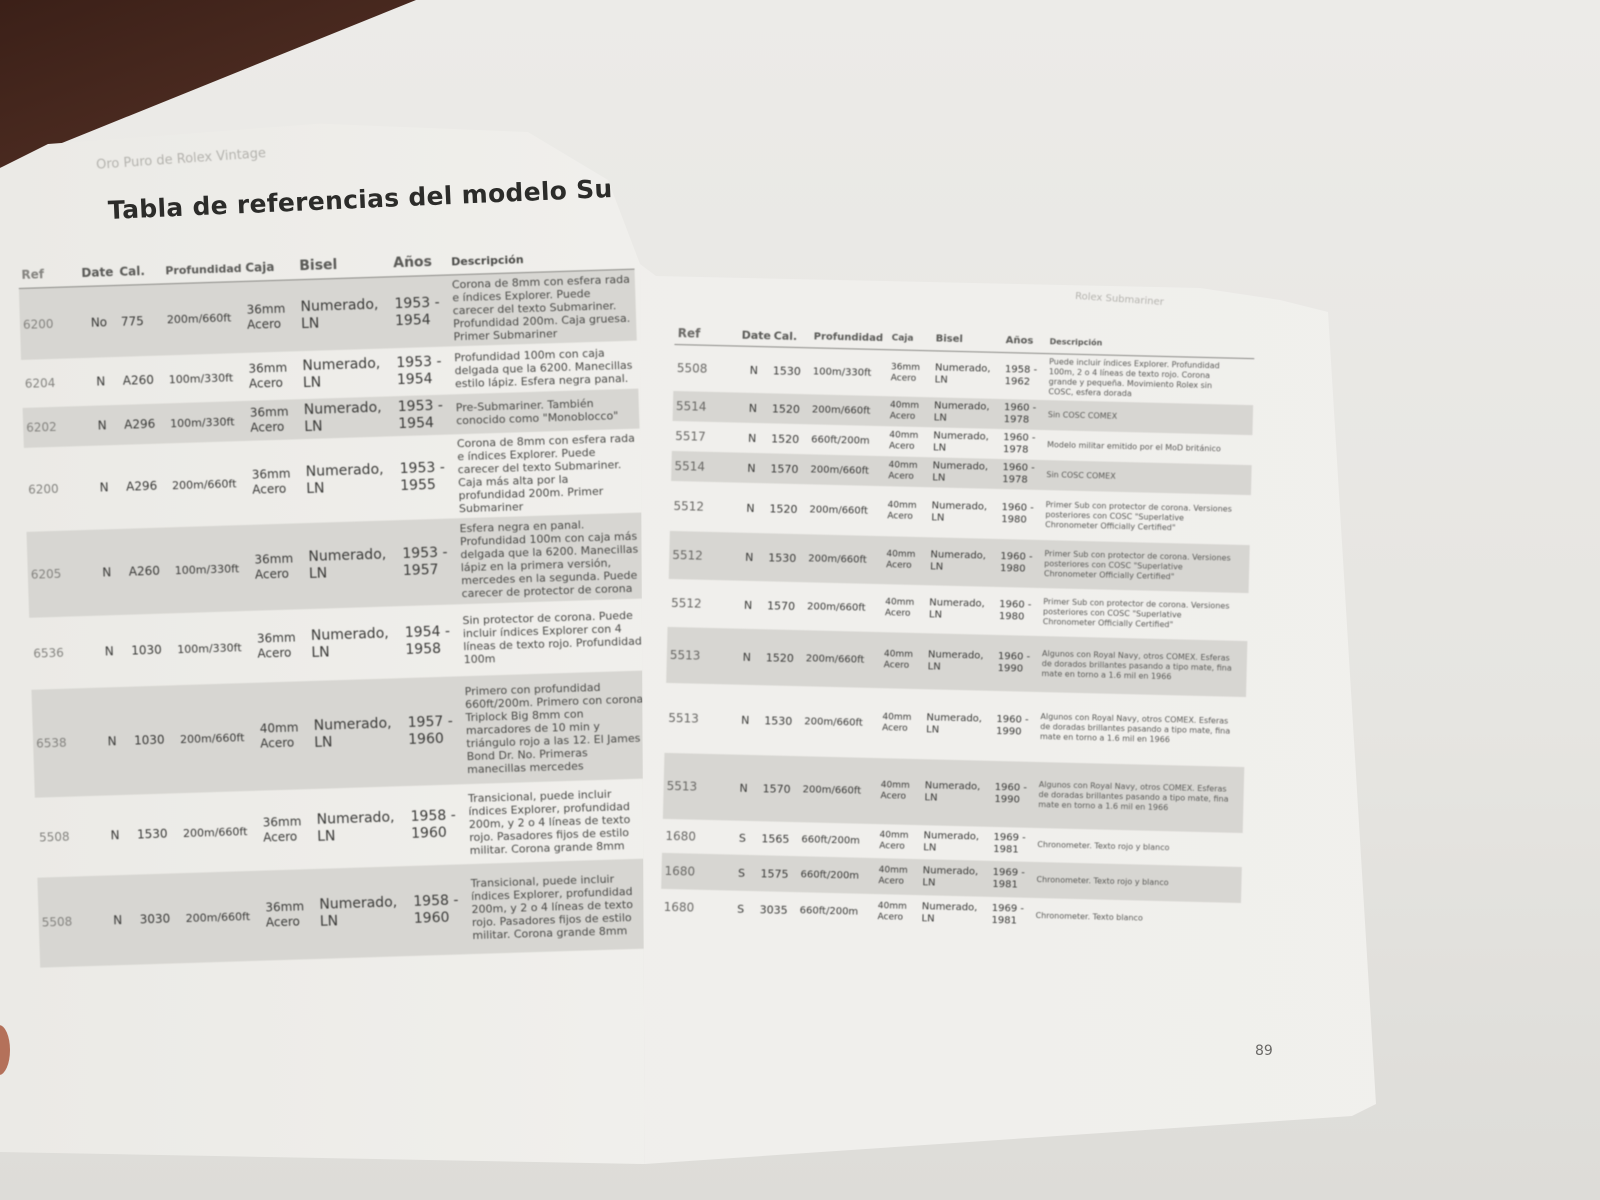  I want to click on cell-anos: 1958 -1960, so click(436, 825).